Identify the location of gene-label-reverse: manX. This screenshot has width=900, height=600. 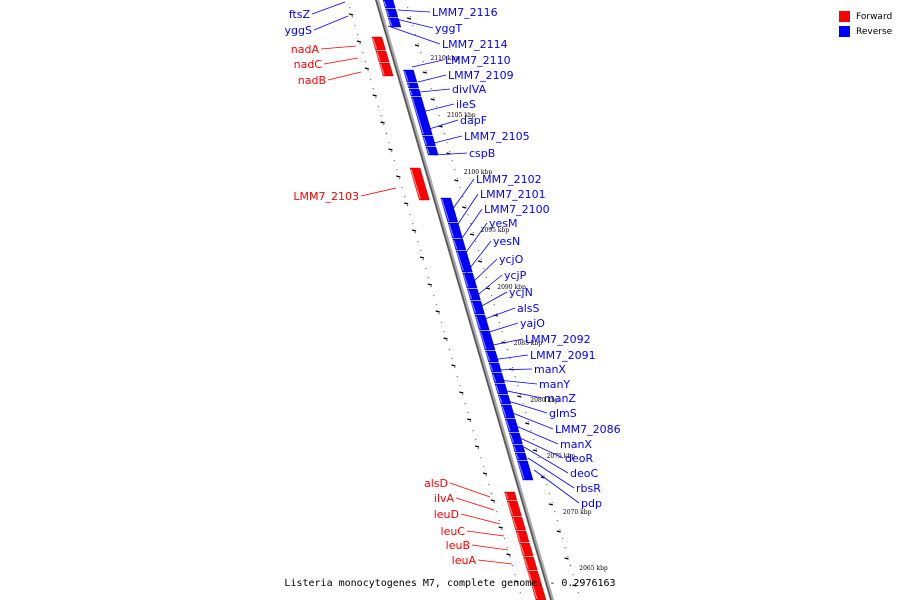
(550, 369).